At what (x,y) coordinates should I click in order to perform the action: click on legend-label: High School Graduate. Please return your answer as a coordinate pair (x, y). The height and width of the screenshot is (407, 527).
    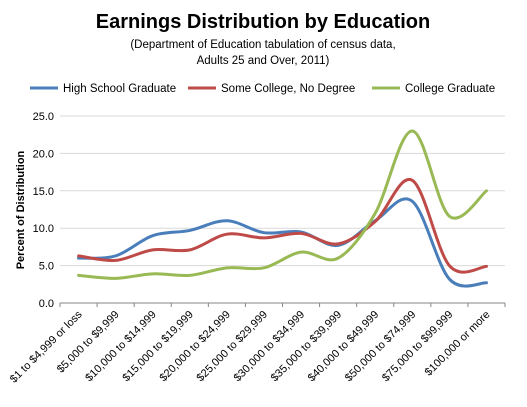
    Looking at the image, I should click on (119, 89).